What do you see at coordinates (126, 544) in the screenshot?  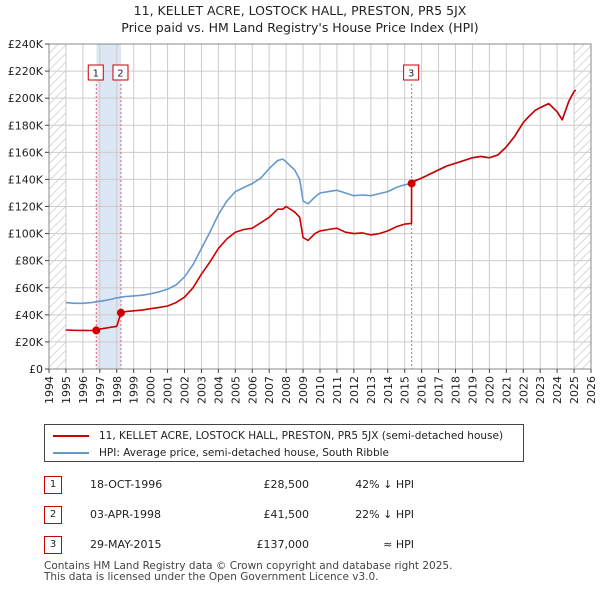 I see `sale-date: 29-MAY-2015` at bounding box center [126, 544].